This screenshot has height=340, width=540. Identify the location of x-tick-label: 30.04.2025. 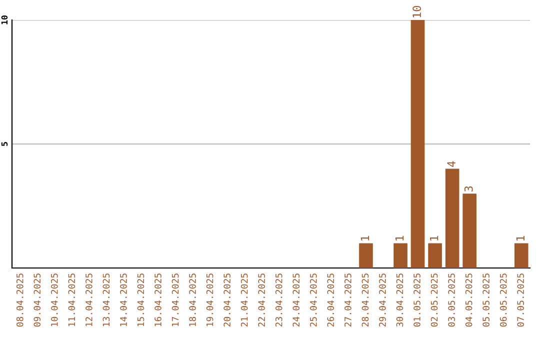
(400, 300).